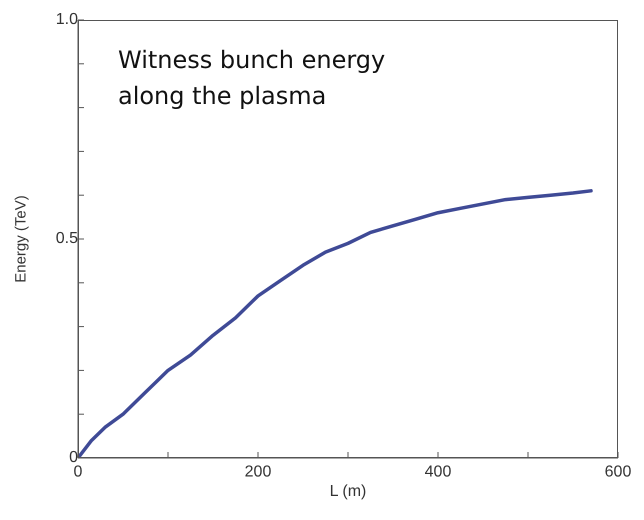 This screenshot has height=520, width=644. I want to click on x-tick-label: 600, so click(618, 471).